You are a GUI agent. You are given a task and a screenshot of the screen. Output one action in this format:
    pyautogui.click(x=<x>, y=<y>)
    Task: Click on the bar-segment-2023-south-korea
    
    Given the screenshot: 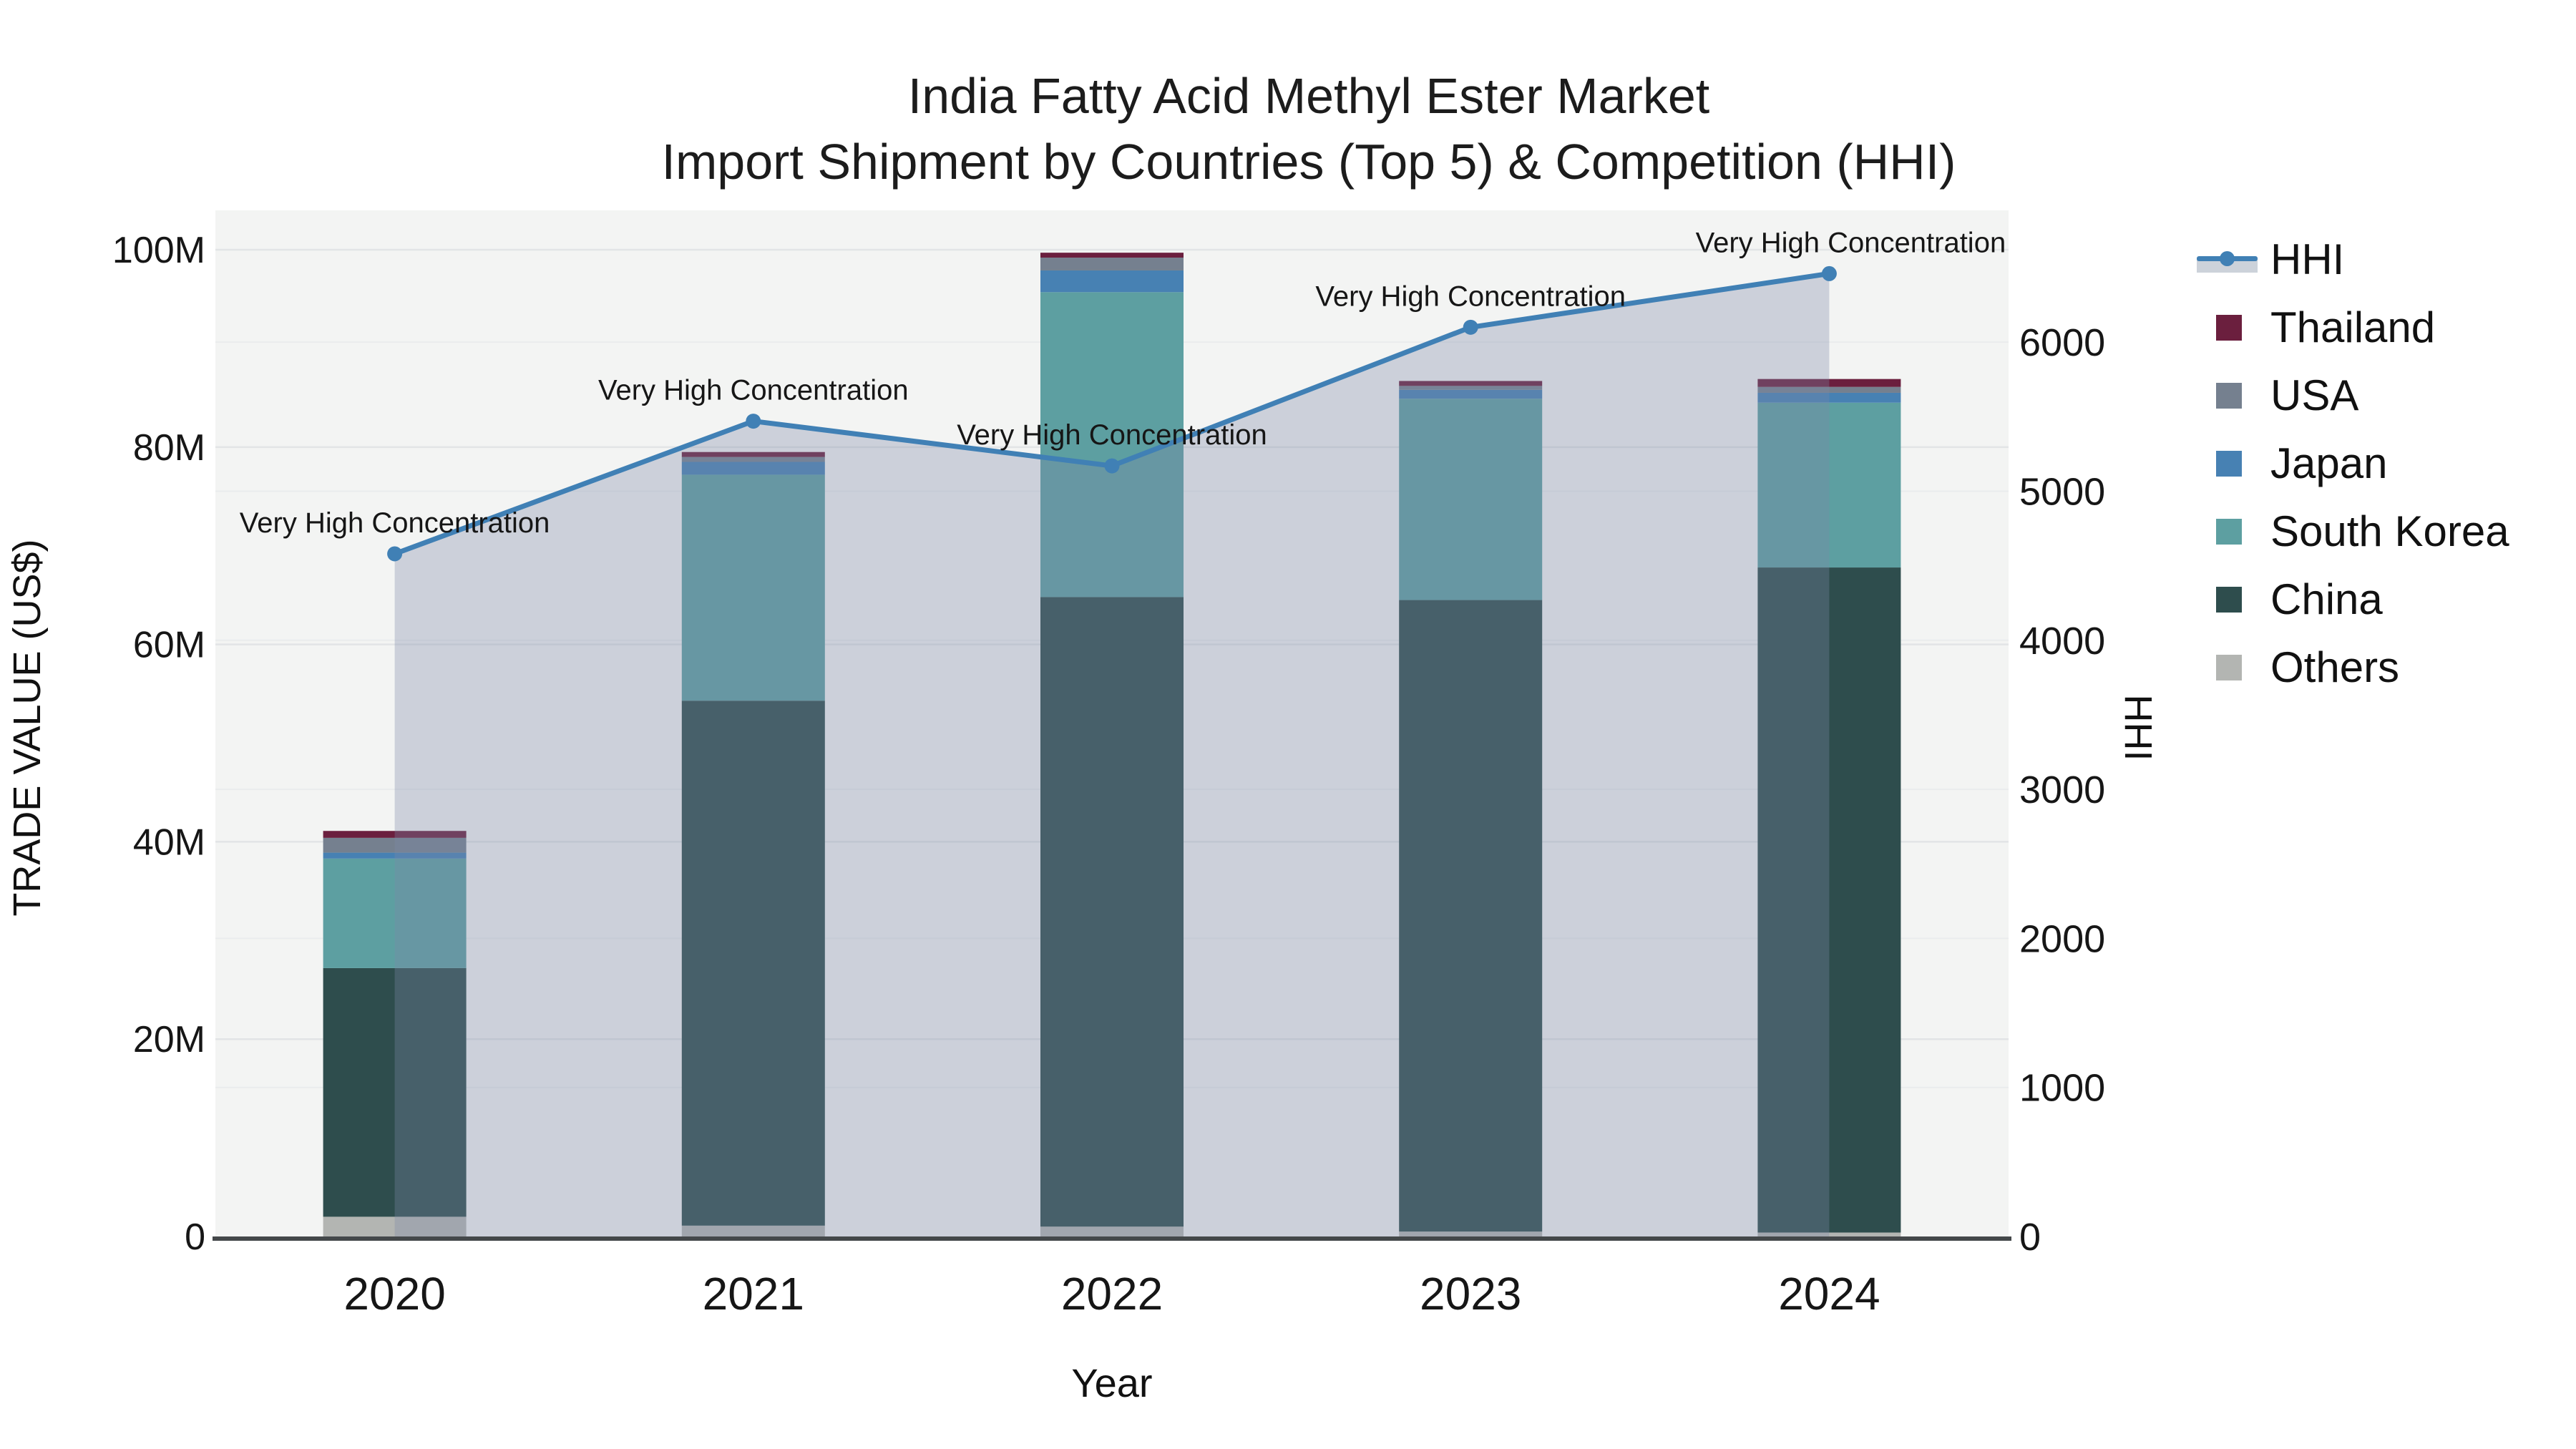 What is the action you would take?
    pyautogui.click(x=1471, y=499)
    